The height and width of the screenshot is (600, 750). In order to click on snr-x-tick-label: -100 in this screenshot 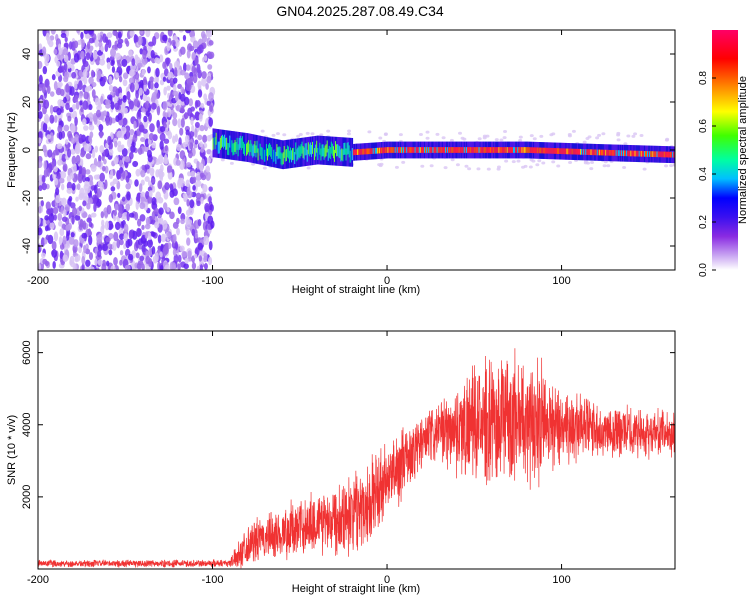, I will do `click(213, 580)`.